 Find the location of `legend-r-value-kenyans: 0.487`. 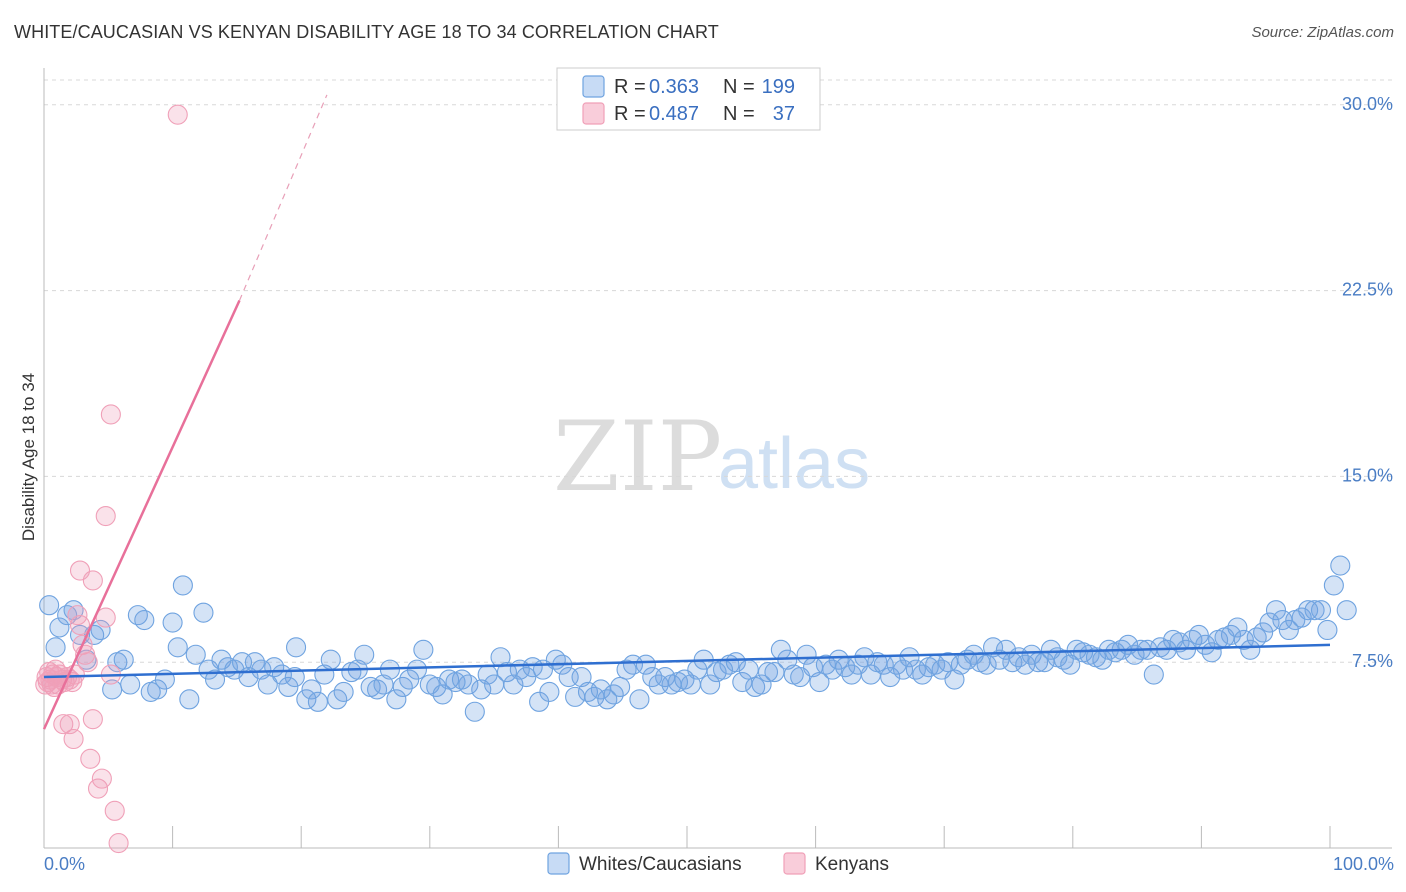

legend-r-value-kenyans: 0.487 is located at coordinates (674, 114).